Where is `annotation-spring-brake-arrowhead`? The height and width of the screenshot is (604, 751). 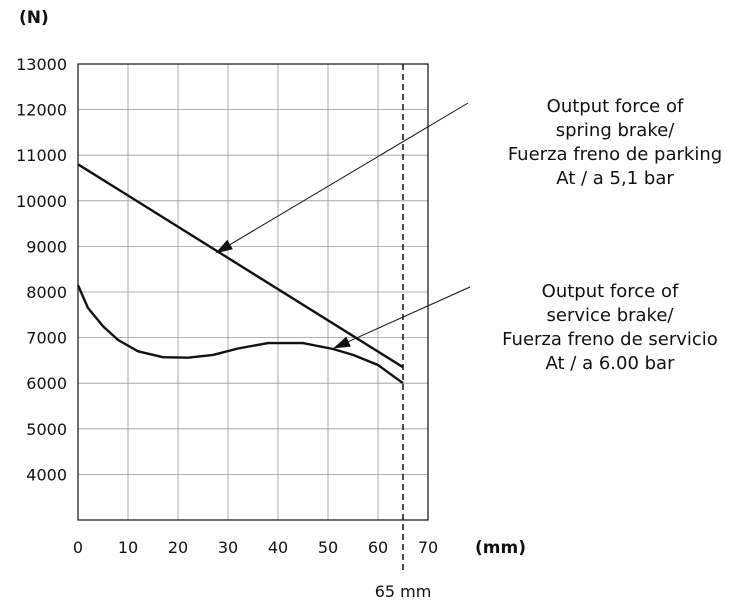
annotation-spring-brake-arrowhead is located at coordinates (224, 246).